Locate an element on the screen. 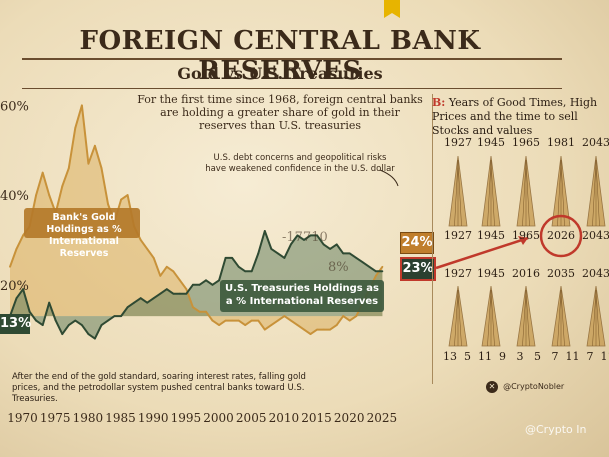  cycle-year-row1: 1965 is located at coordinates (526, 142).